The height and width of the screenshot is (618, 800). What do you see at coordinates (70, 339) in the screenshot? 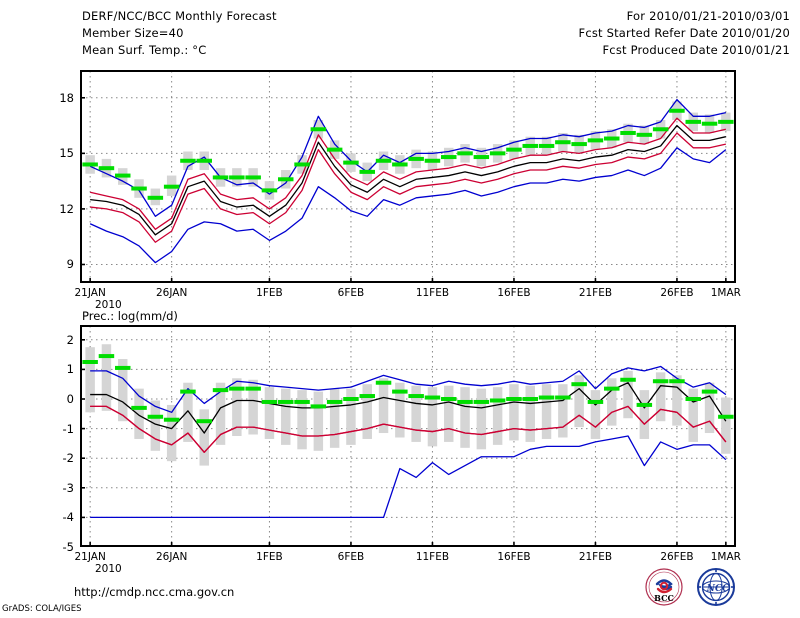
I see `y-tick-label: 2` at bounding box center [70, 339].